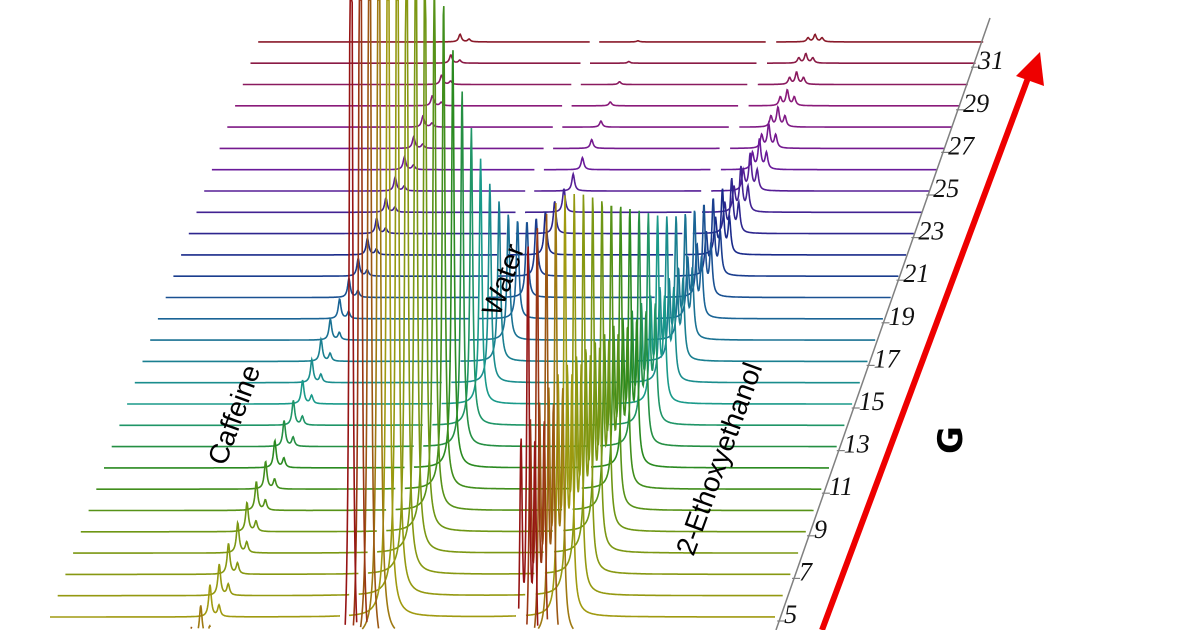 The height and width of the screenshot is (630, 1200). What do you see at coordinates (234, 415) in the screenshot?
I see `label-caffeine: Caffeine` at bounding box center [234, 415].